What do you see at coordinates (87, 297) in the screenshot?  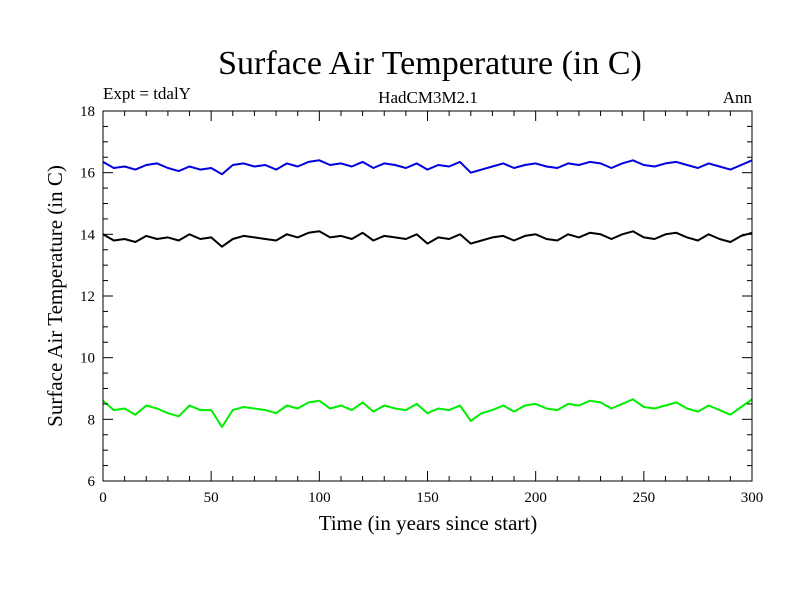 I see `y-tick-label: 12` at bounding box center [87, 297].